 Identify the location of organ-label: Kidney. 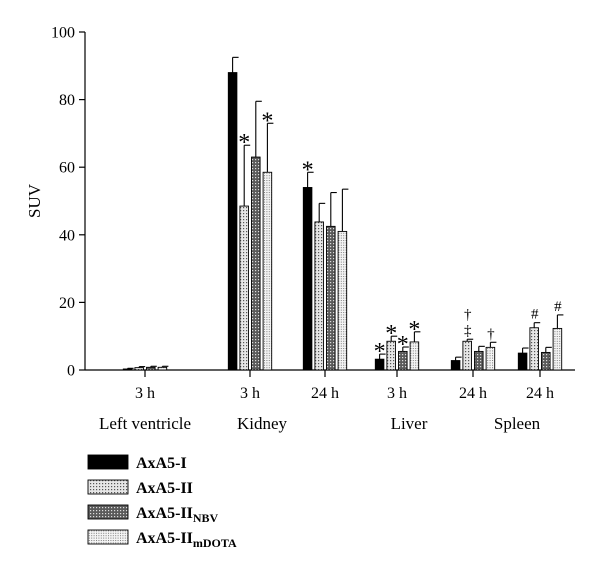
(262, 423).